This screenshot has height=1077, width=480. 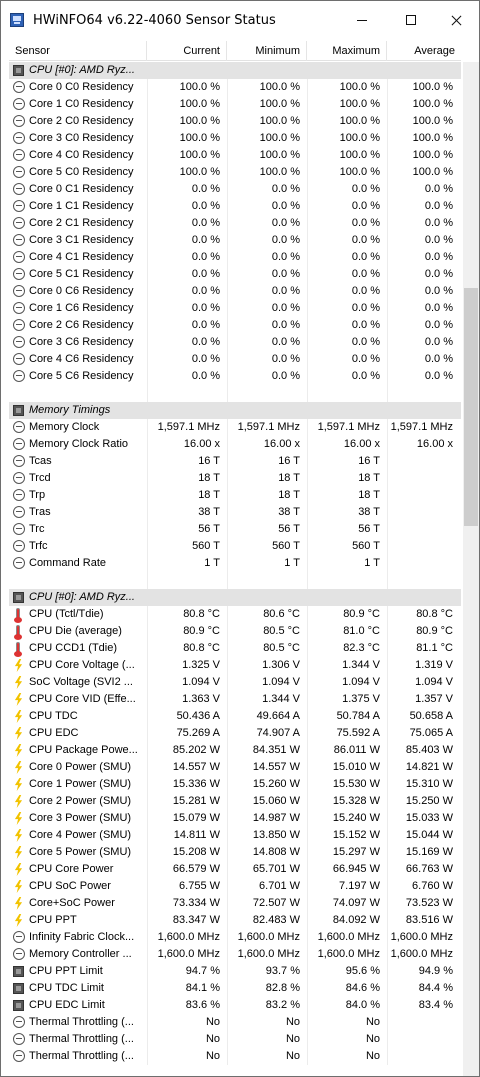 I want to click on average-value: 0.0 %, so click(x=438, y=359).